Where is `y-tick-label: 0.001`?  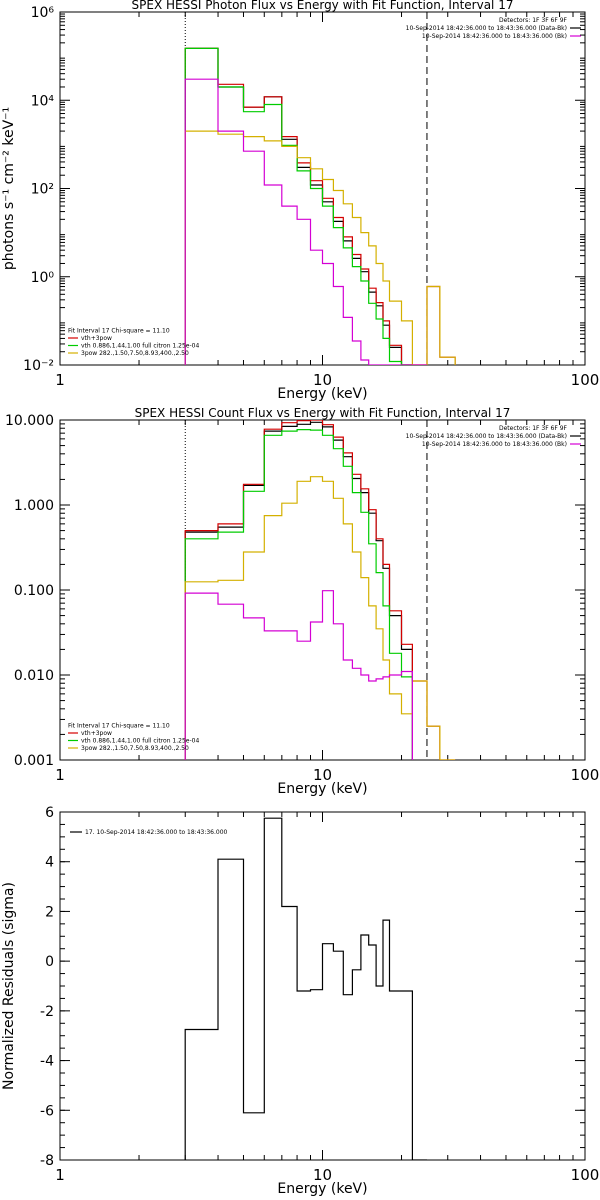 y-tick-label: 0.001 is located at coordinates (34, 761).